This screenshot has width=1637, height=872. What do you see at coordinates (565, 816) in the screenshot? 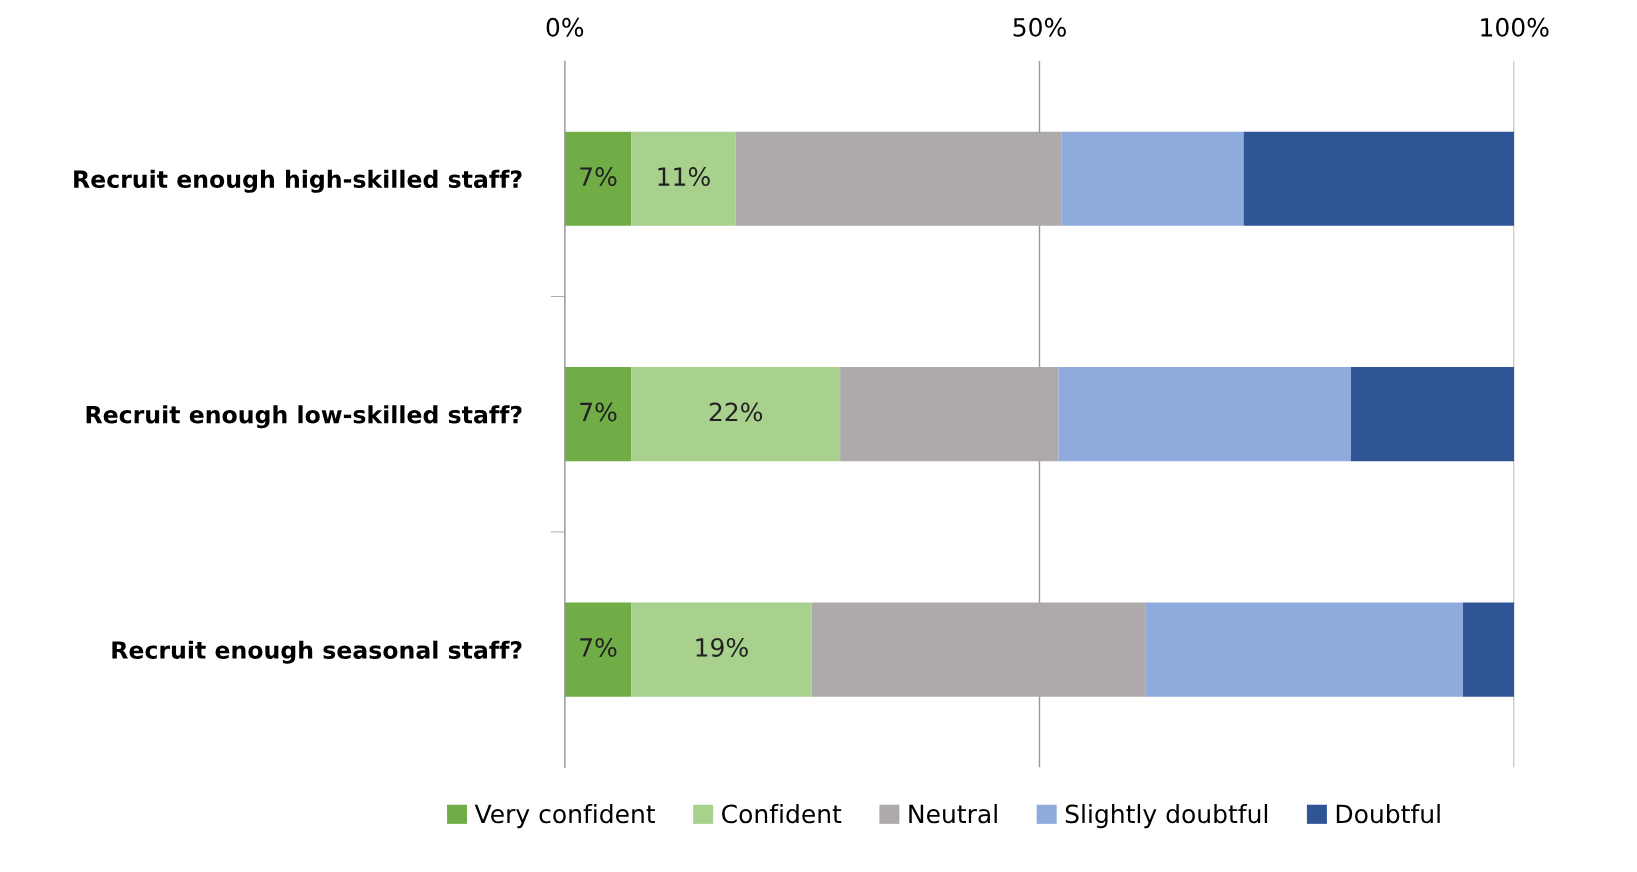
I see `legend-label: Very confident` at bounding box center [565, 816].